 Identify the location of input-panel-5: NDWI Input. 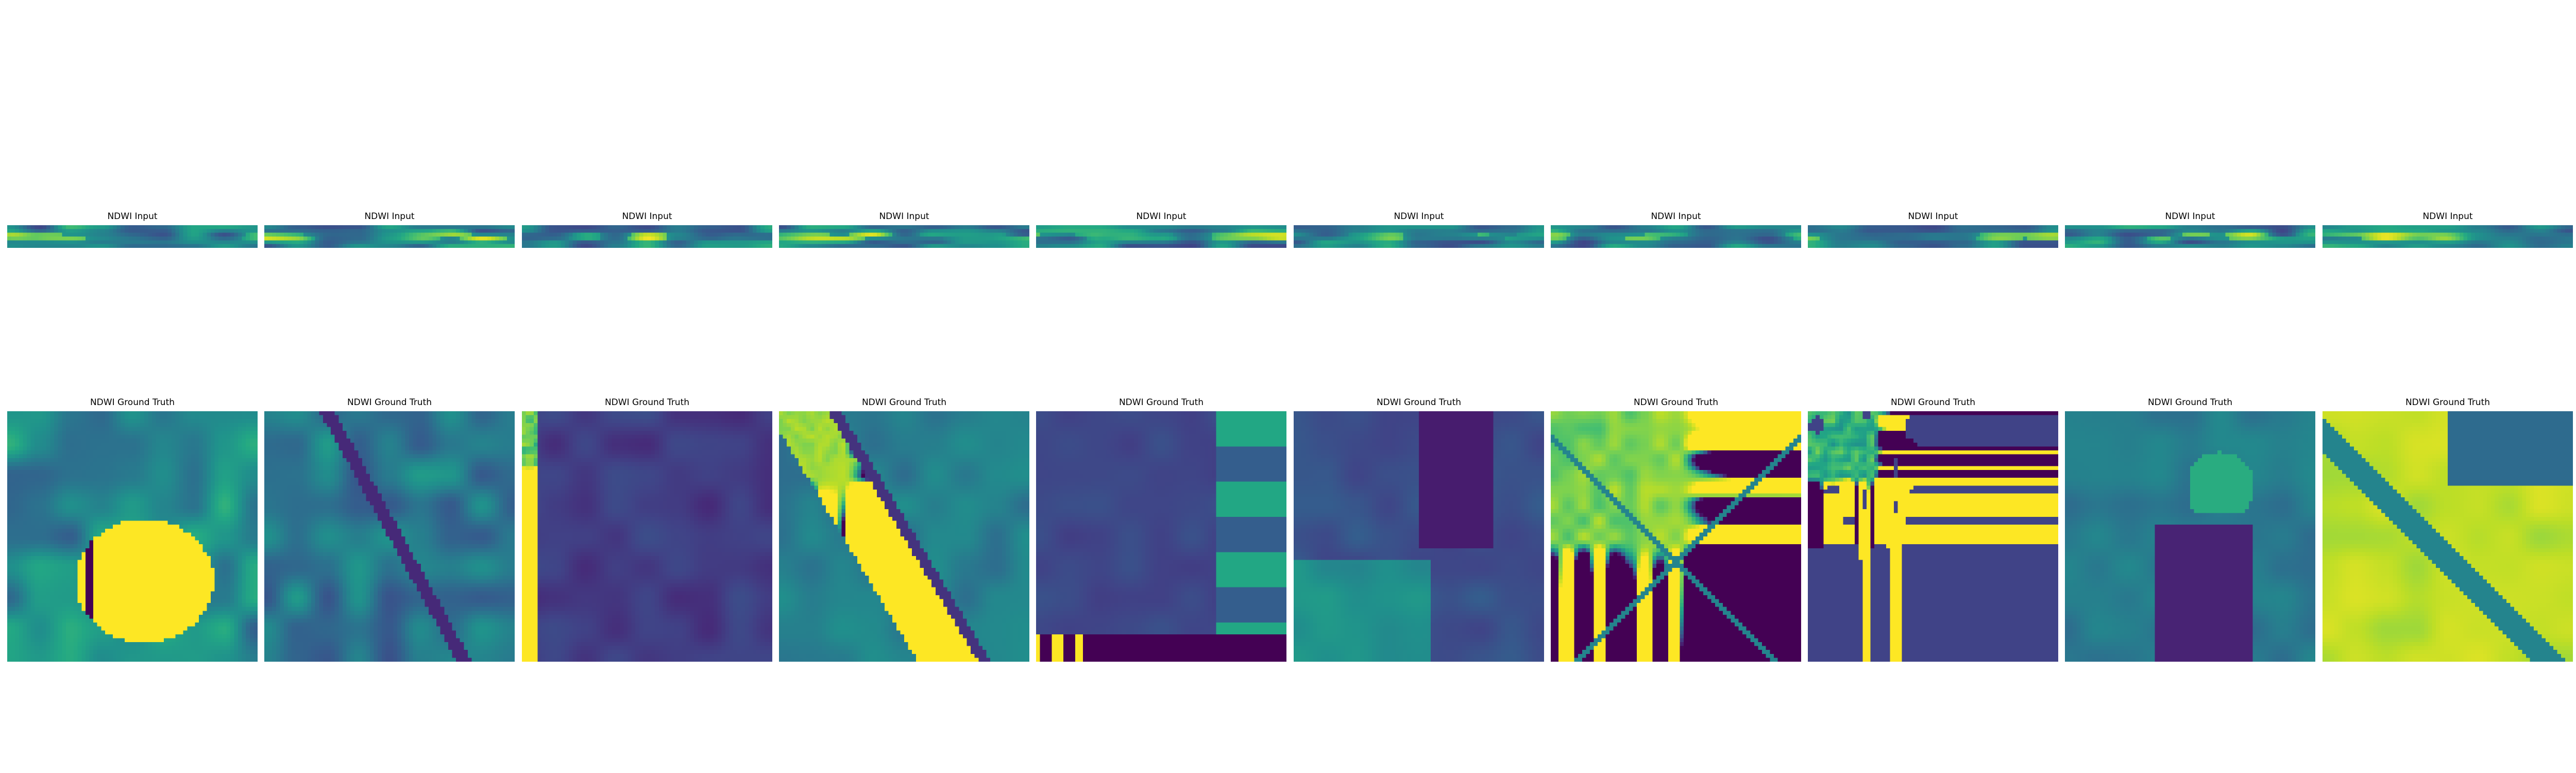
(1161, 229).